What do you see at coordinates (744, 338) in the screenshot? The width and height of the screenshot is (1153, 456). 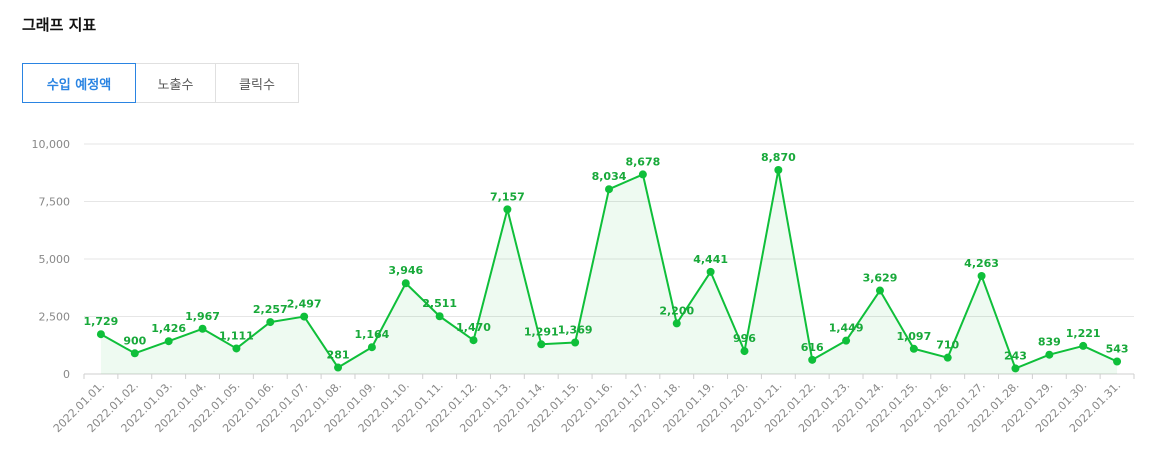 I see `data-label: 996` at bounding box center [744, 338].